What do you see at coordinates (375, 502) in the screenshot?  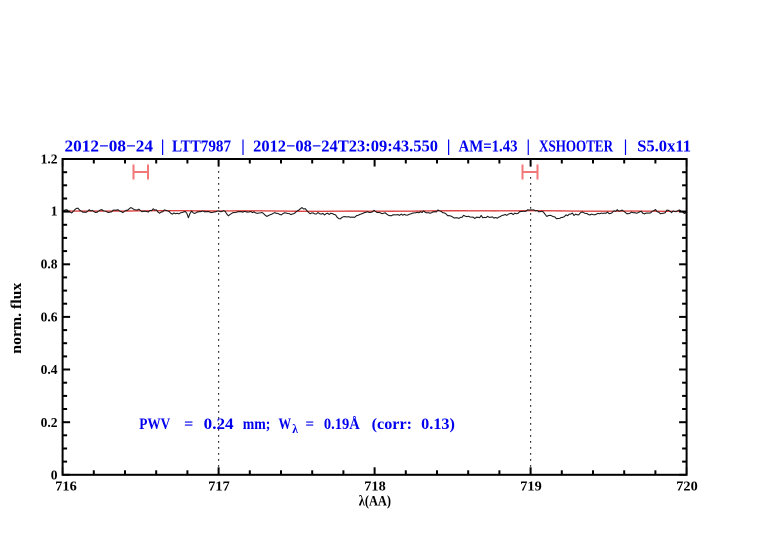 I see `svg-text: λ(AA)` at bounding box center [375, 502].